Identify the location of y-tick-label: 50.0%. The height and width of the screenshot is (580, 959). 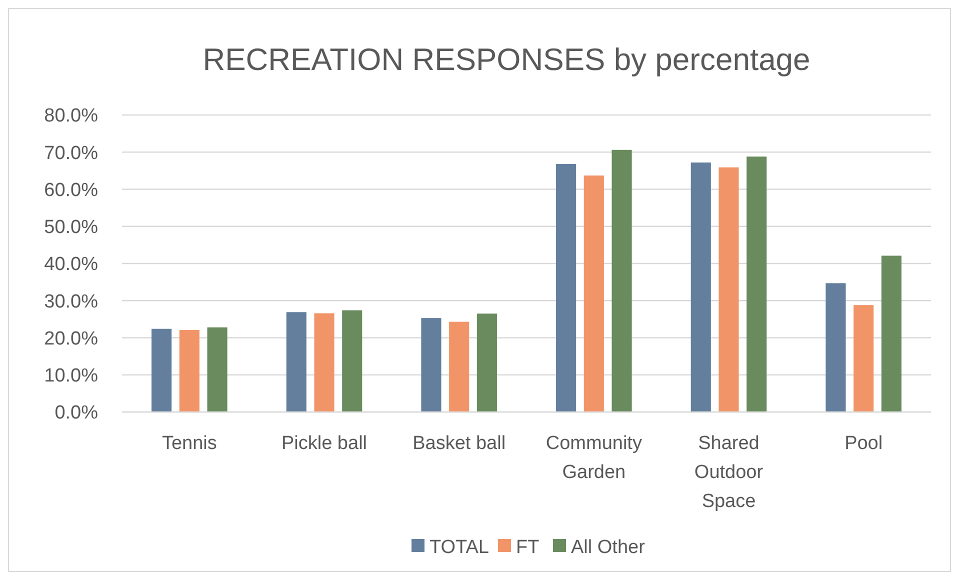
(71, 227).